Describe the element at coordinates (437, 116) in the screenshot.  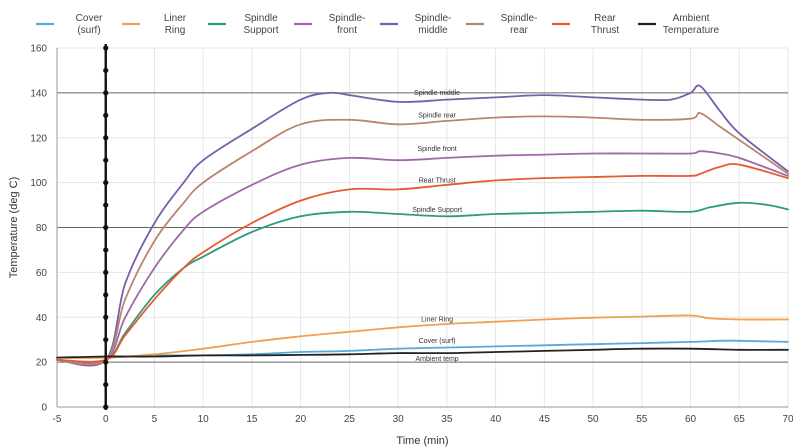
I see `series-annotation-spindle-rear: Spindle rear` at that location.